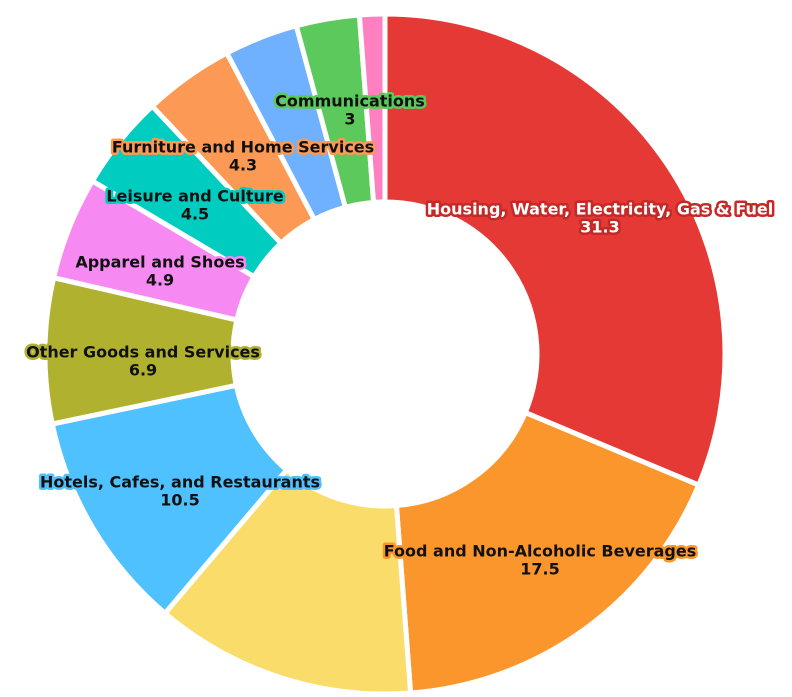 This screenshot has width=792, height=697. What do you see at coordinates (160, 280) in the screenshot?
I see `value-label: 4.9` at bounding box center [160, 280].